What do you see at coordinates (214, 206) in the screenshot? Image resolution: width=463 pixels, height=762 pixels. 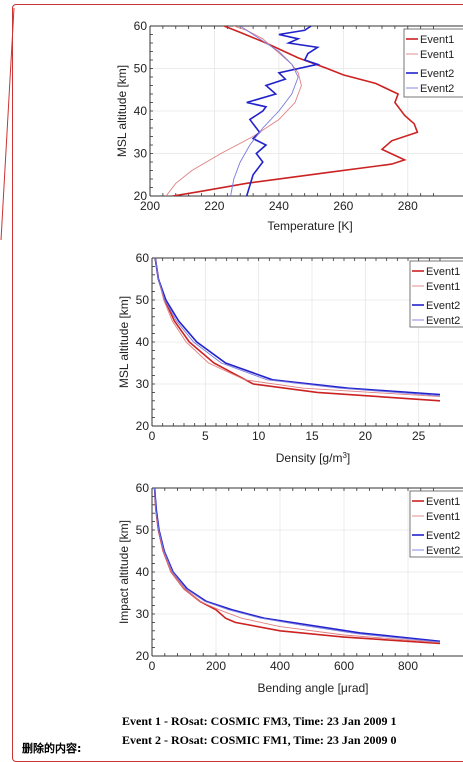 I see `x-tick-label: 220` at bounding box center [214, 206].